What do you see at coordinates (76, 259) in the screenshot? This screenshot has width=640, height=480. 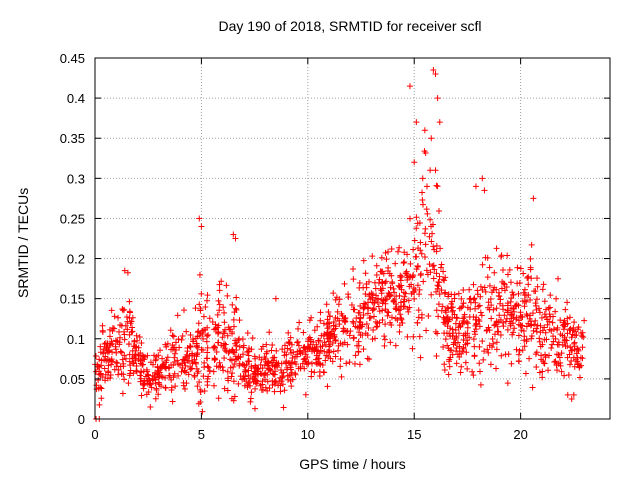 I see `y-tick-label: 0.2` at bounding box center [76, 259].